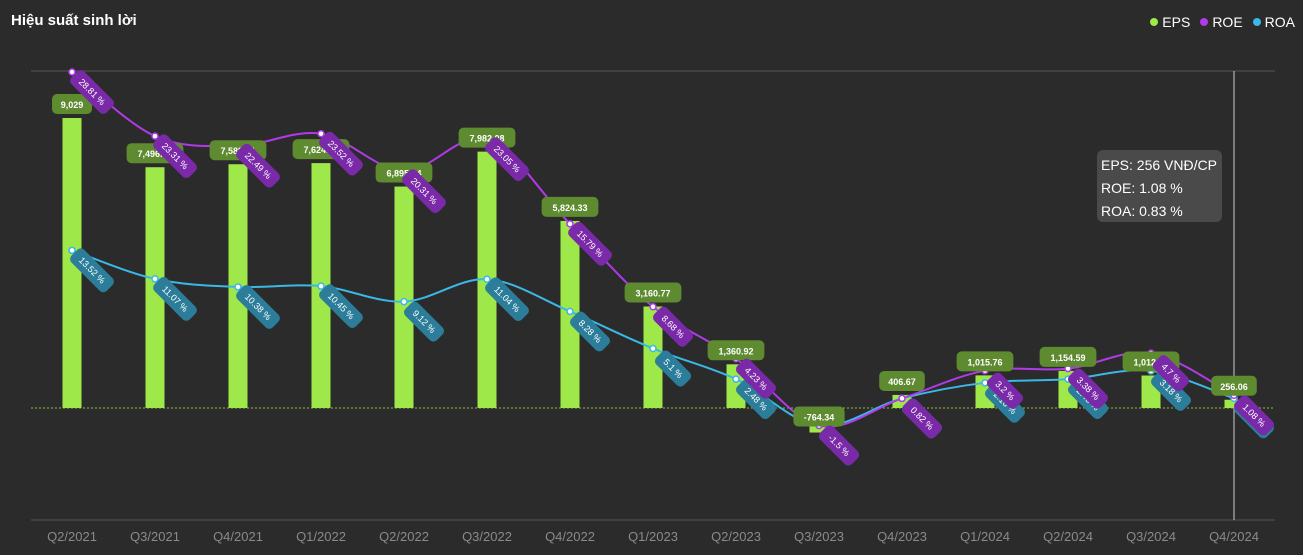  Describe the element at coordinates (238, 536) in the screenshot. I see `x-tick-label: Q4/2021` at that location.